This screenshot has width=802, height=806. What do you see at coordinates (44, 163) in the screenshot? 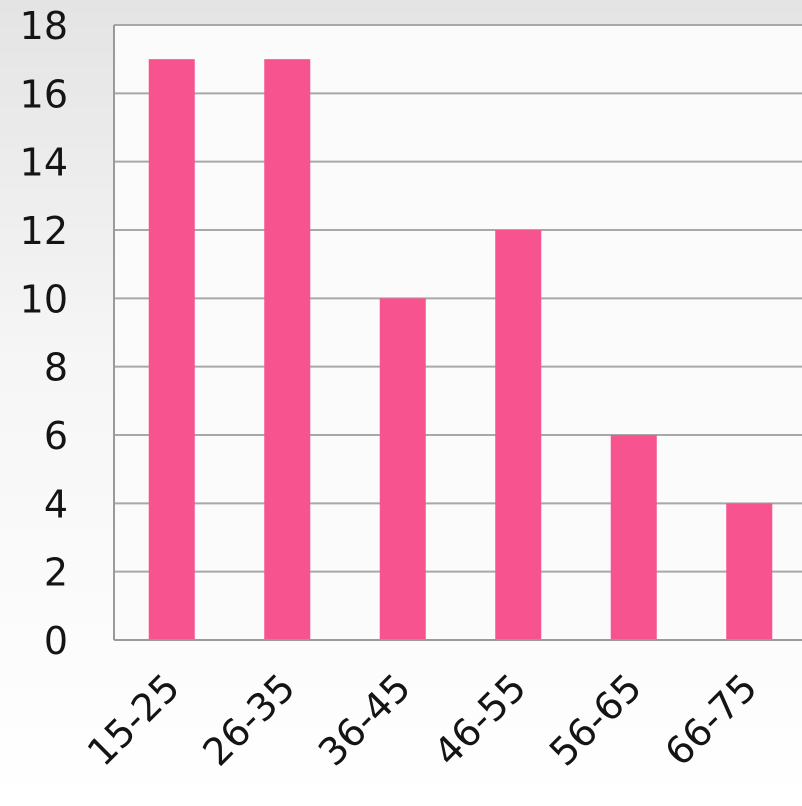
I see `y-tick-label-14: 14` at bounding box center [44, 163].